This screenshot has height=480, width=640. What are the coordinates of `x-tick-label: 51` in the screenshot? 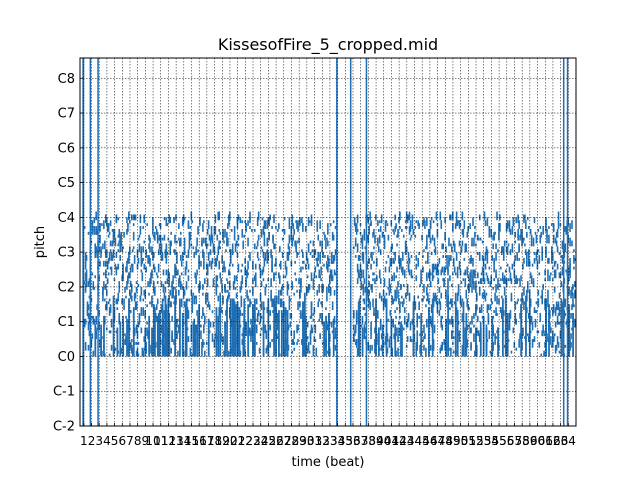 It's located at (468, 441).